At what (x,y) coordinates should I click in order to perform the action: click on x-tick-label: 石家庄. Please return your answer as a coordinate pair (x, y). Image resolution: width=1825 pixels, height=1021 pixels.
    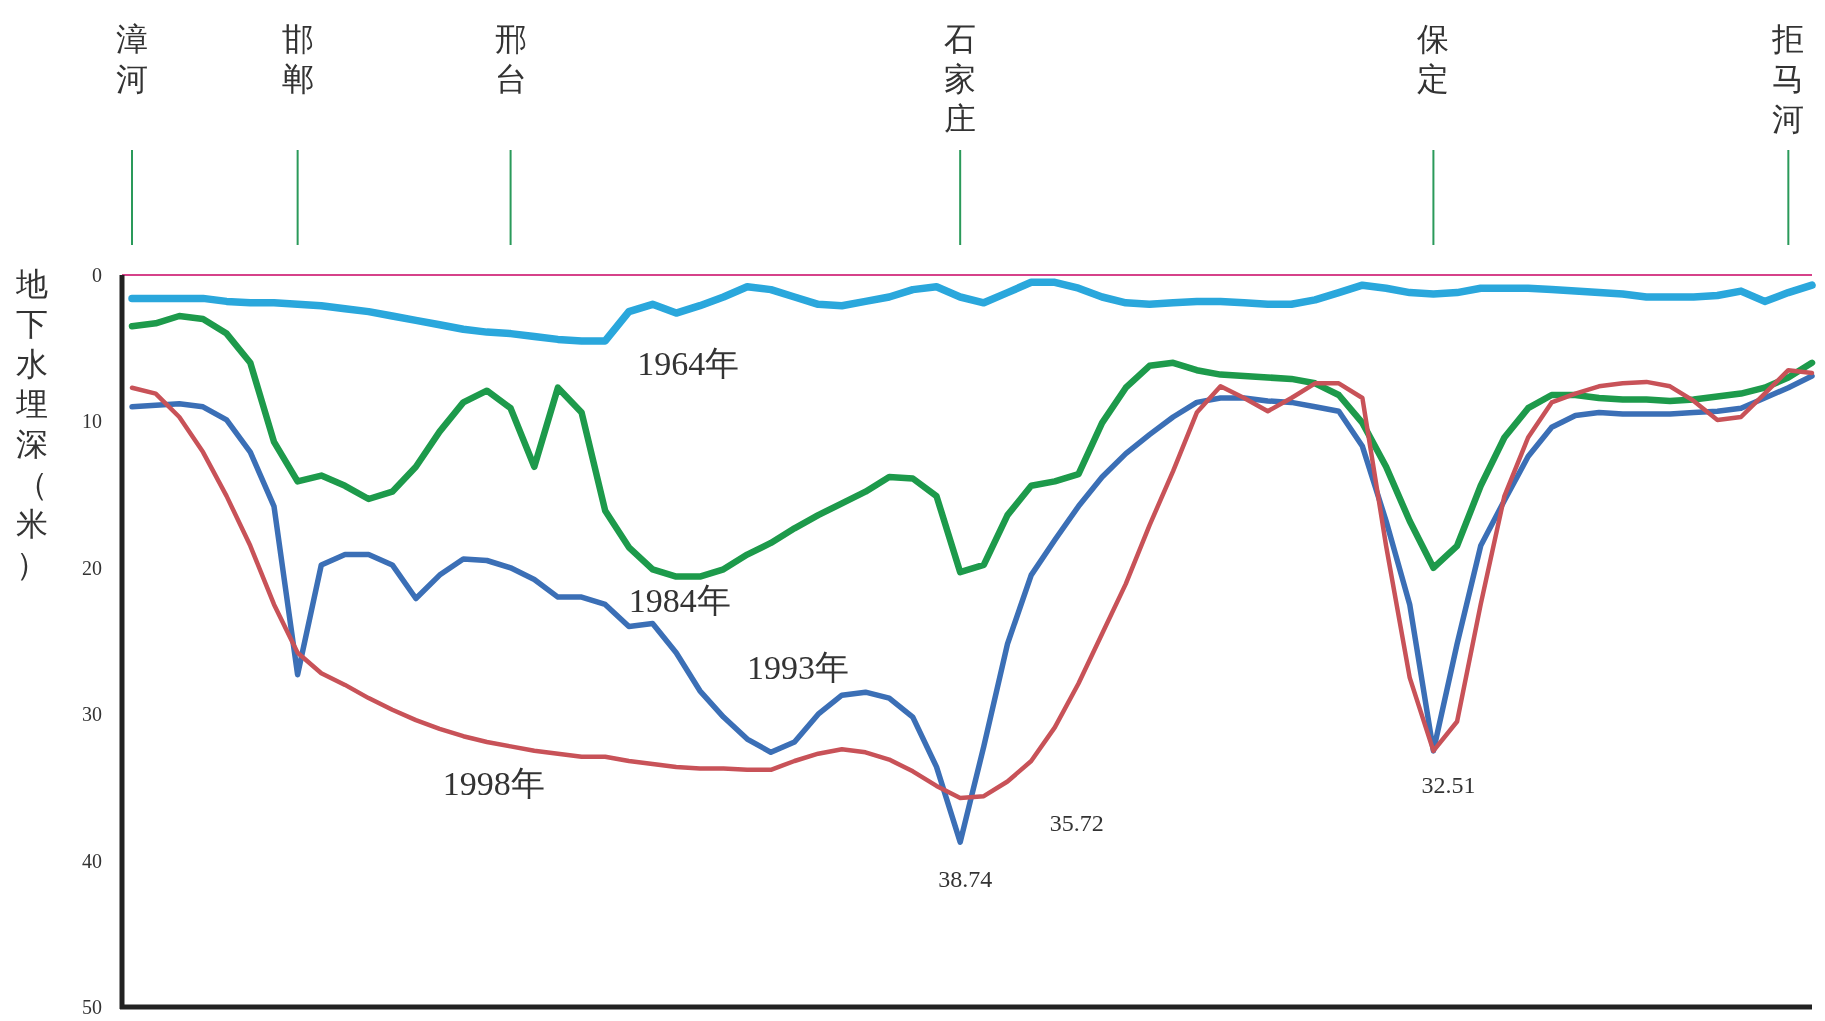
    Looking at the image, I should click on (960, 79).